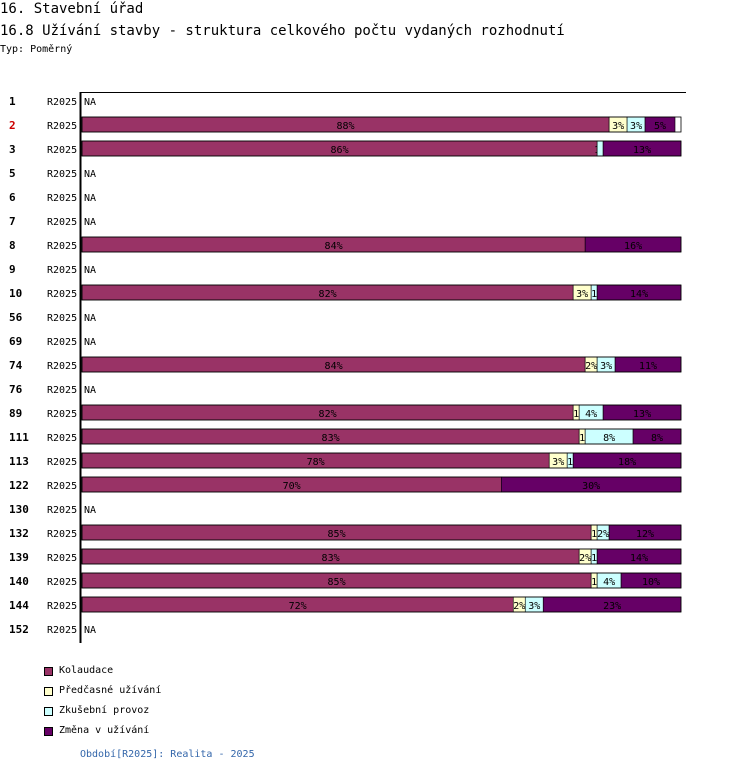 The image size is (750, 774). I want to click on chart-type-label: Typ: Poměrný, so click(36, 49).